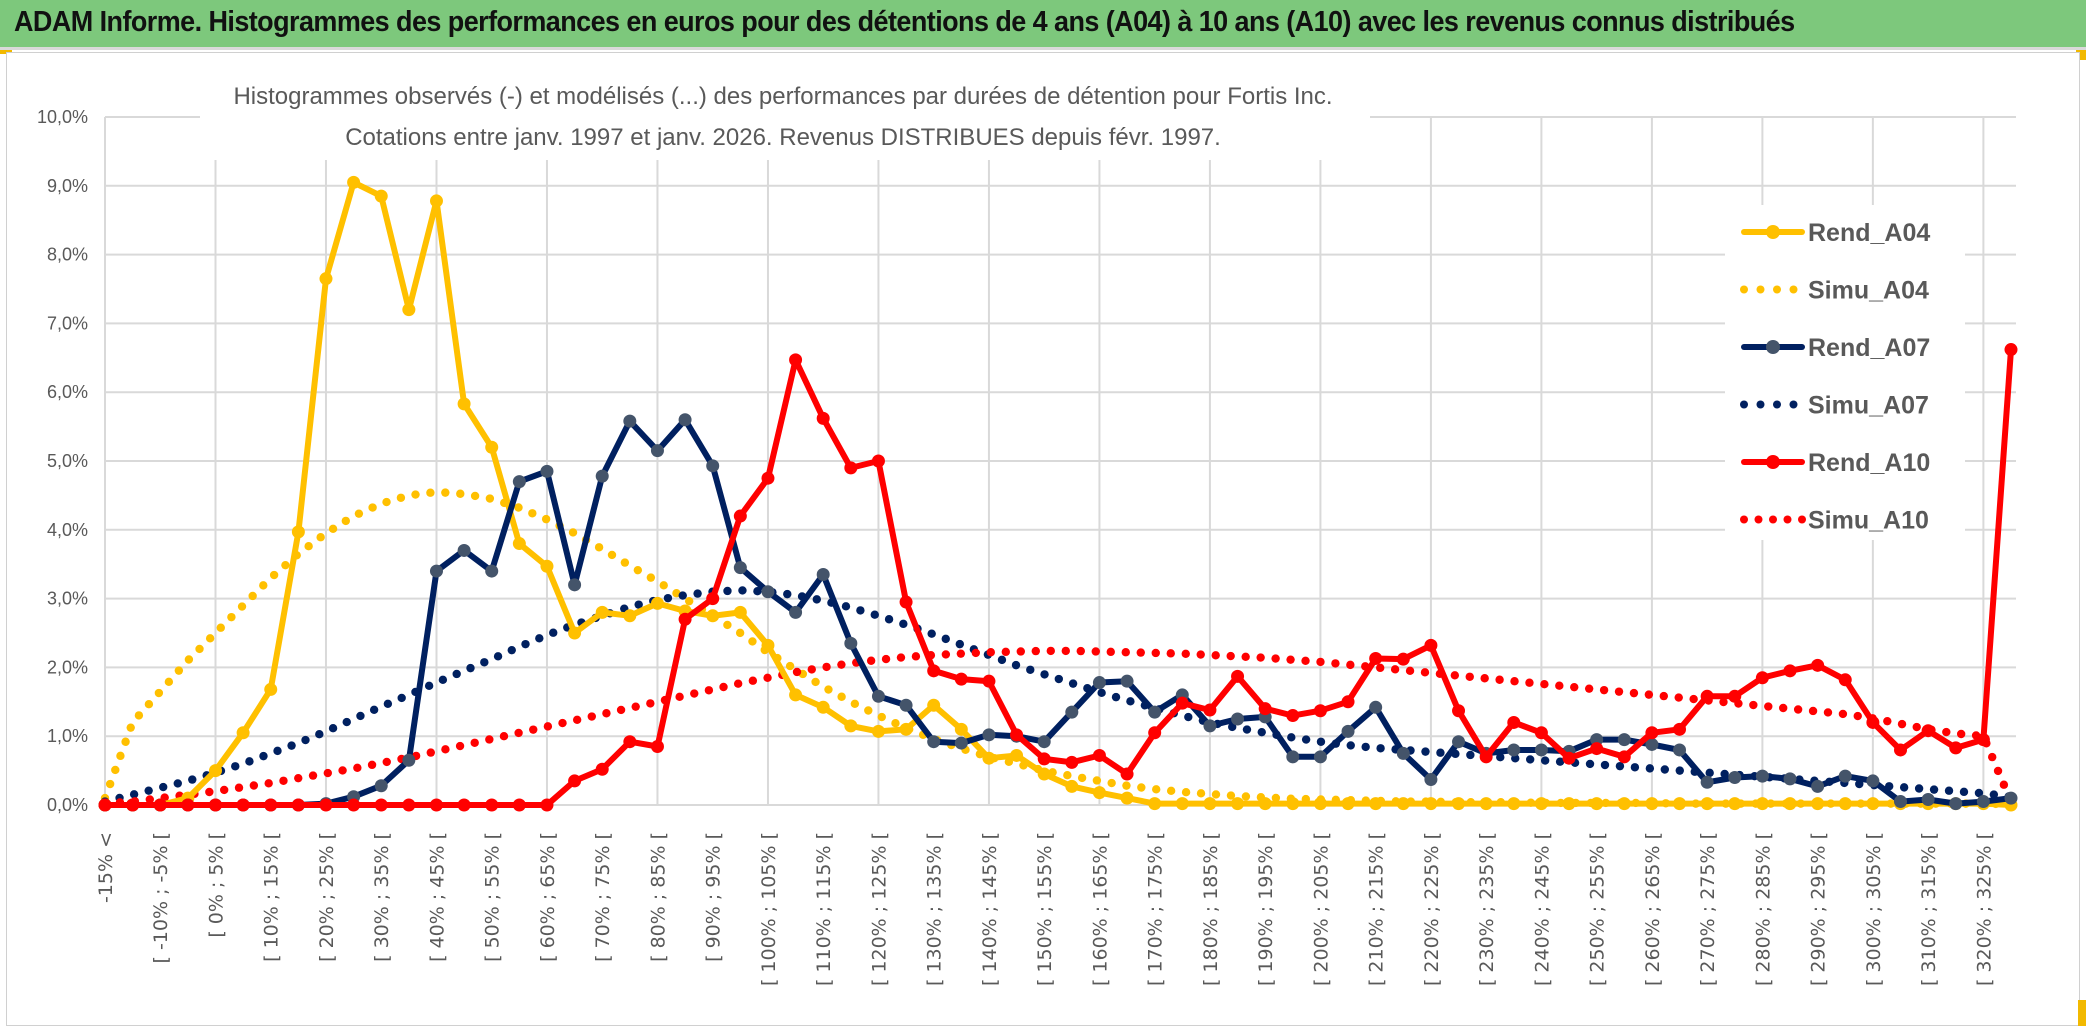 The width and height of the screenshot is (2086, 1031). What do you see at coordinates (1819, 909) in the screenshot?
I see `x-tick-label: [ 290% ; 295% [` at bounding box center [1819, 909].